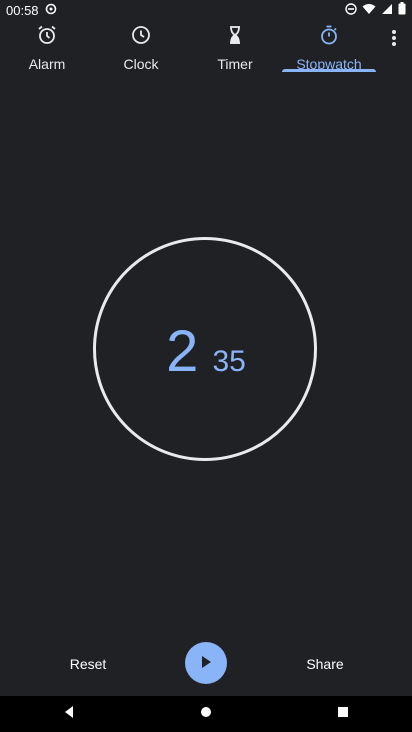  What do you see at coordinates (47, 64) in the screenshot?
I see `tab-alarm-label: Alarm` at bounding box center [47, 64].